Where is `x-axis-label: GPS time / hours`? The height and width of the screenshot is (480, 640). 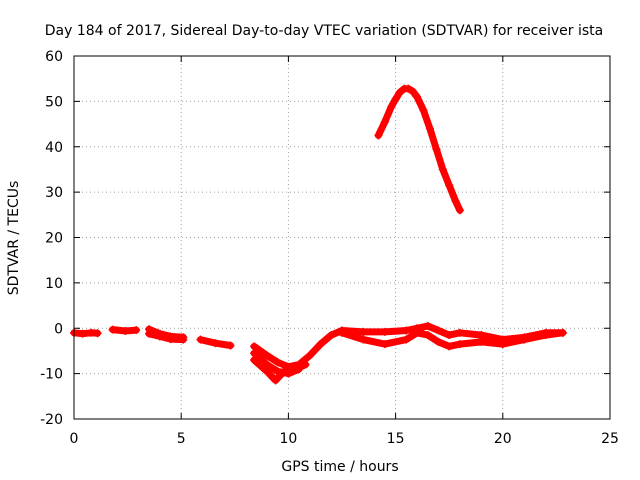
x-axis-label: GPS time / hours is located at coordinates (339, 467).